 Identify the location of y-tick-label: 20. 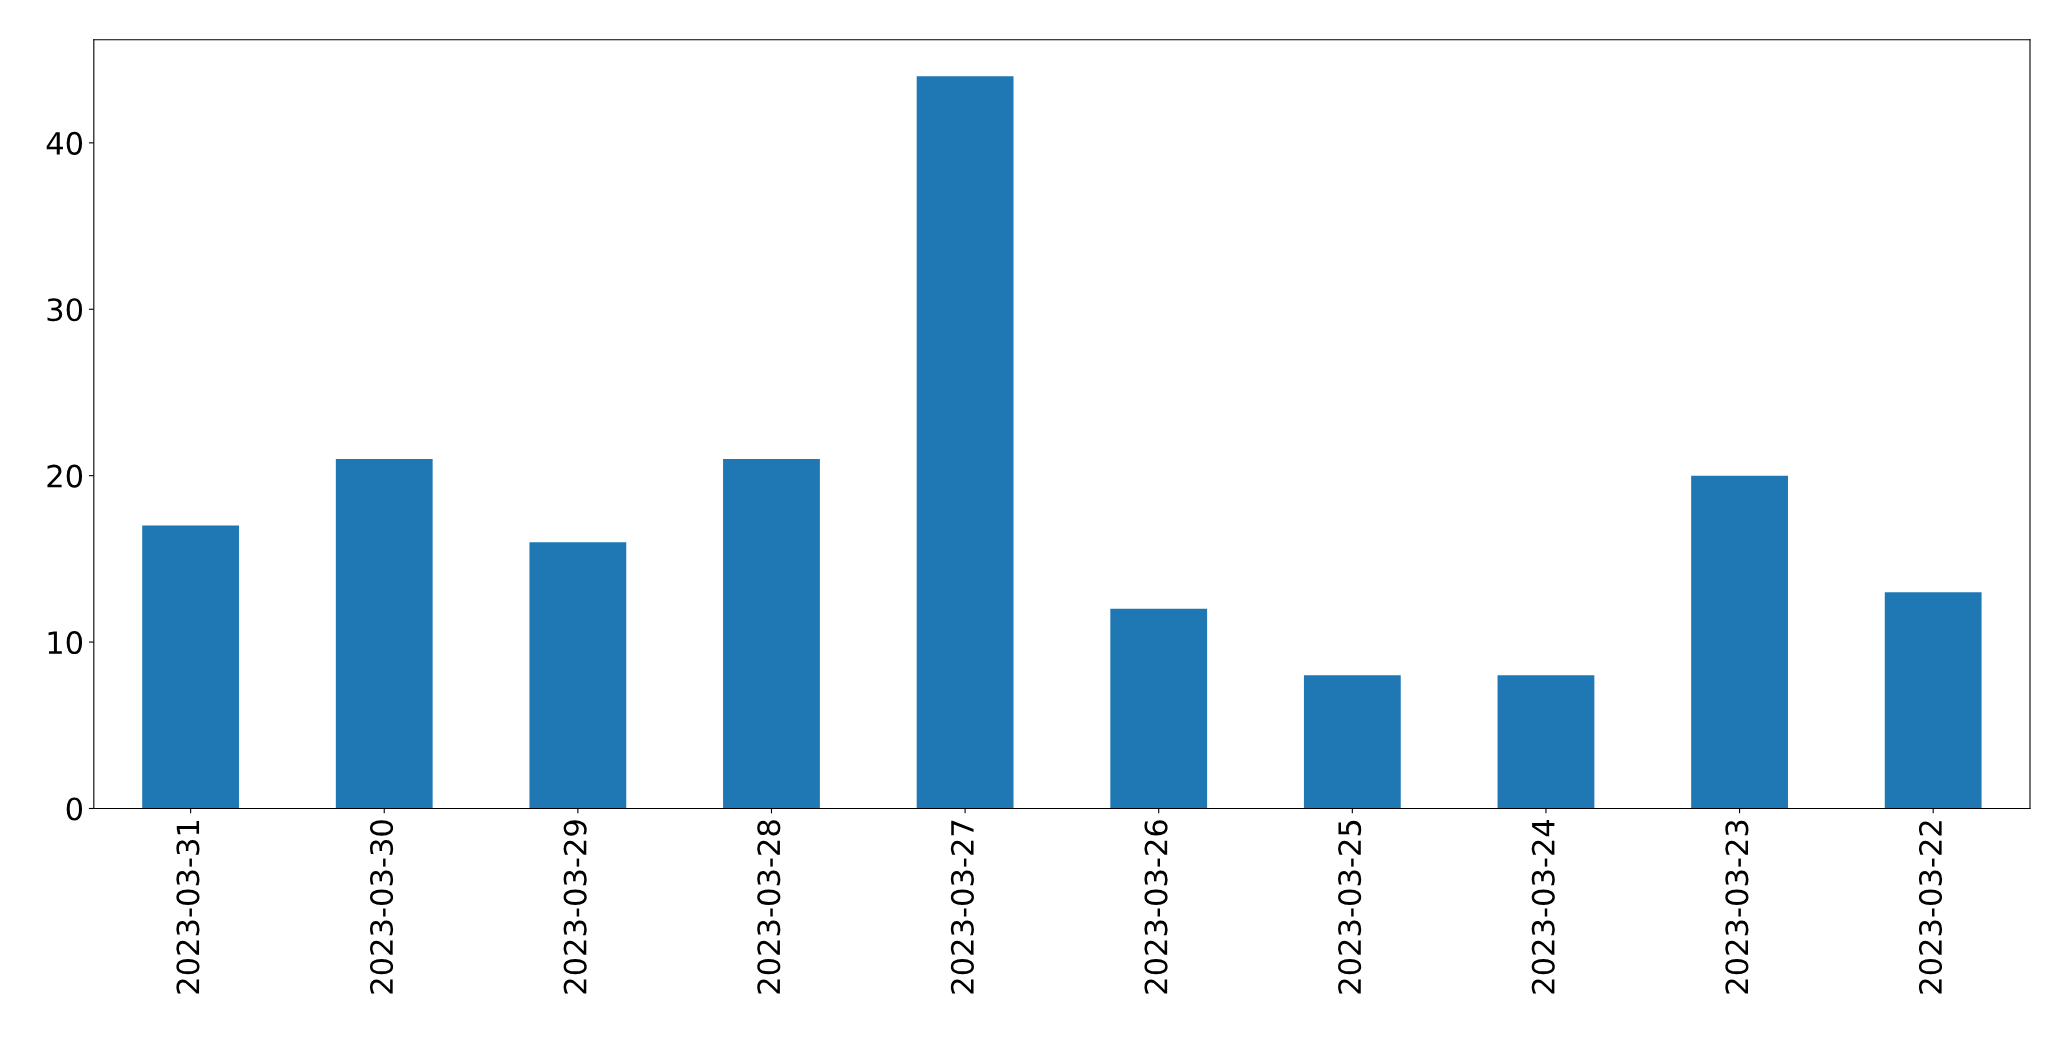
(65, 476).